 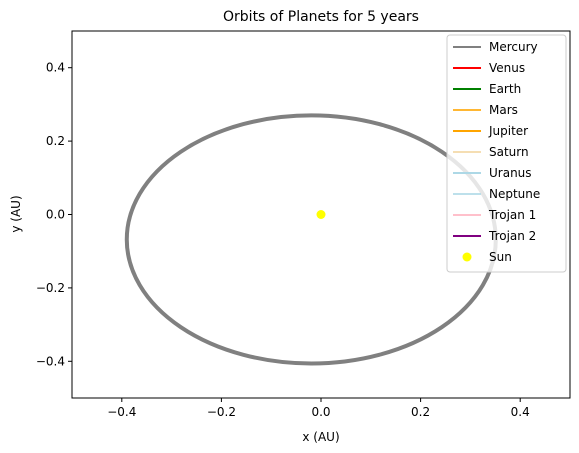 What do you see at coordinates (520, 412) in the screenshot?
I see `x-tick-label: 0.4` at bounding box center [520, 412].